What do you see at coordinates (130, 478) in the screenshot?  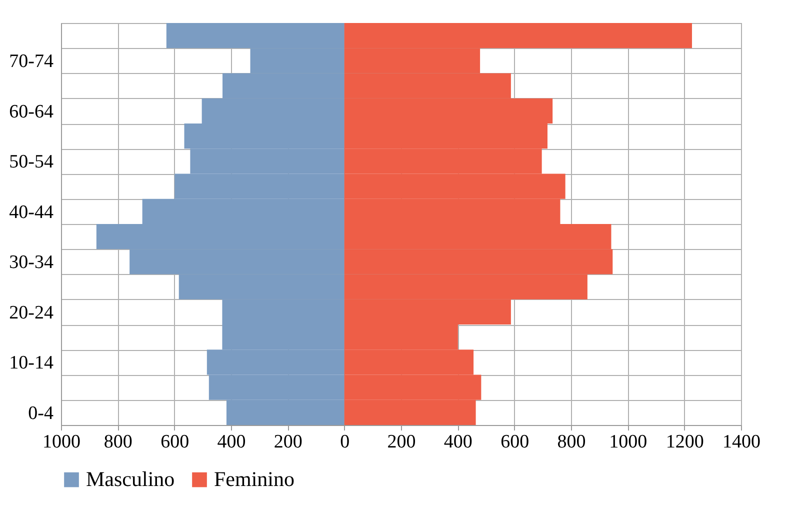 I see `legend-label: Masculino` at bounding box center [130, 478].